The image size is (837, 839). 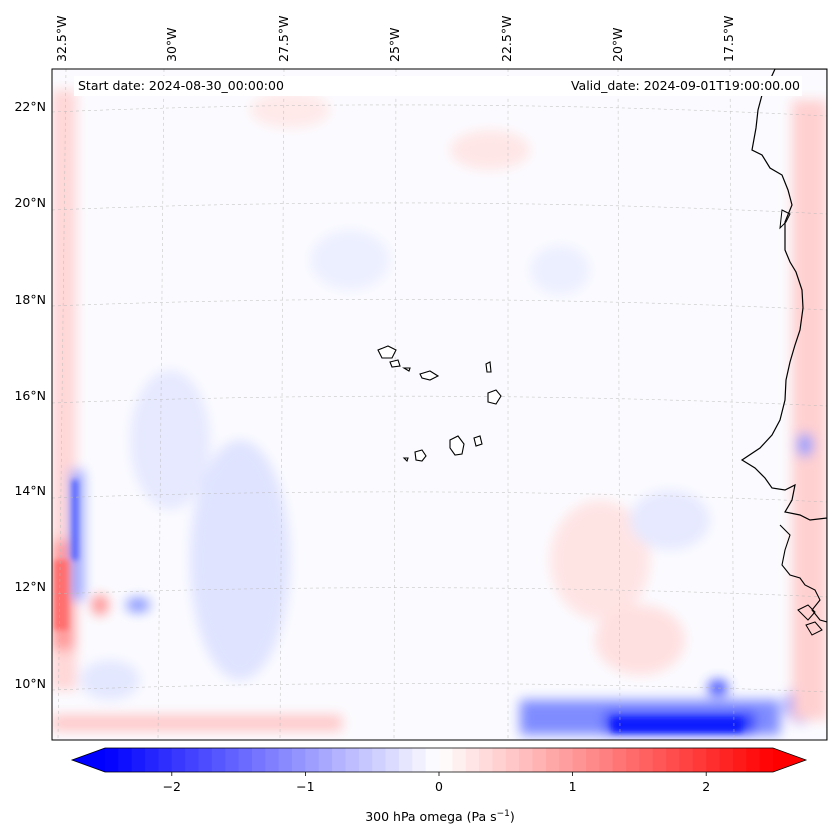 What do you see at coordinates (685, 85) in the screenshot?
I see `valid-date-text: Valid_date: 2024-09-01T19:00:00.00` at bounding box center [685, 85].